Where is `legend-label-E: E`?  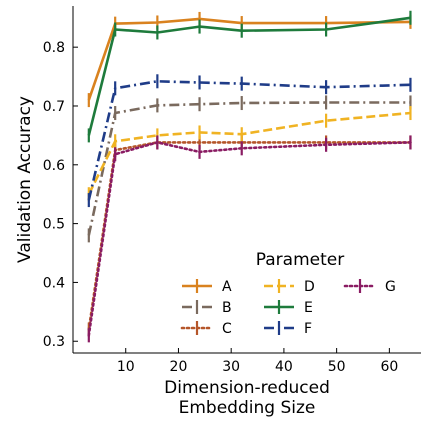
legend-label-E: E is located at coordinates (308, 308).